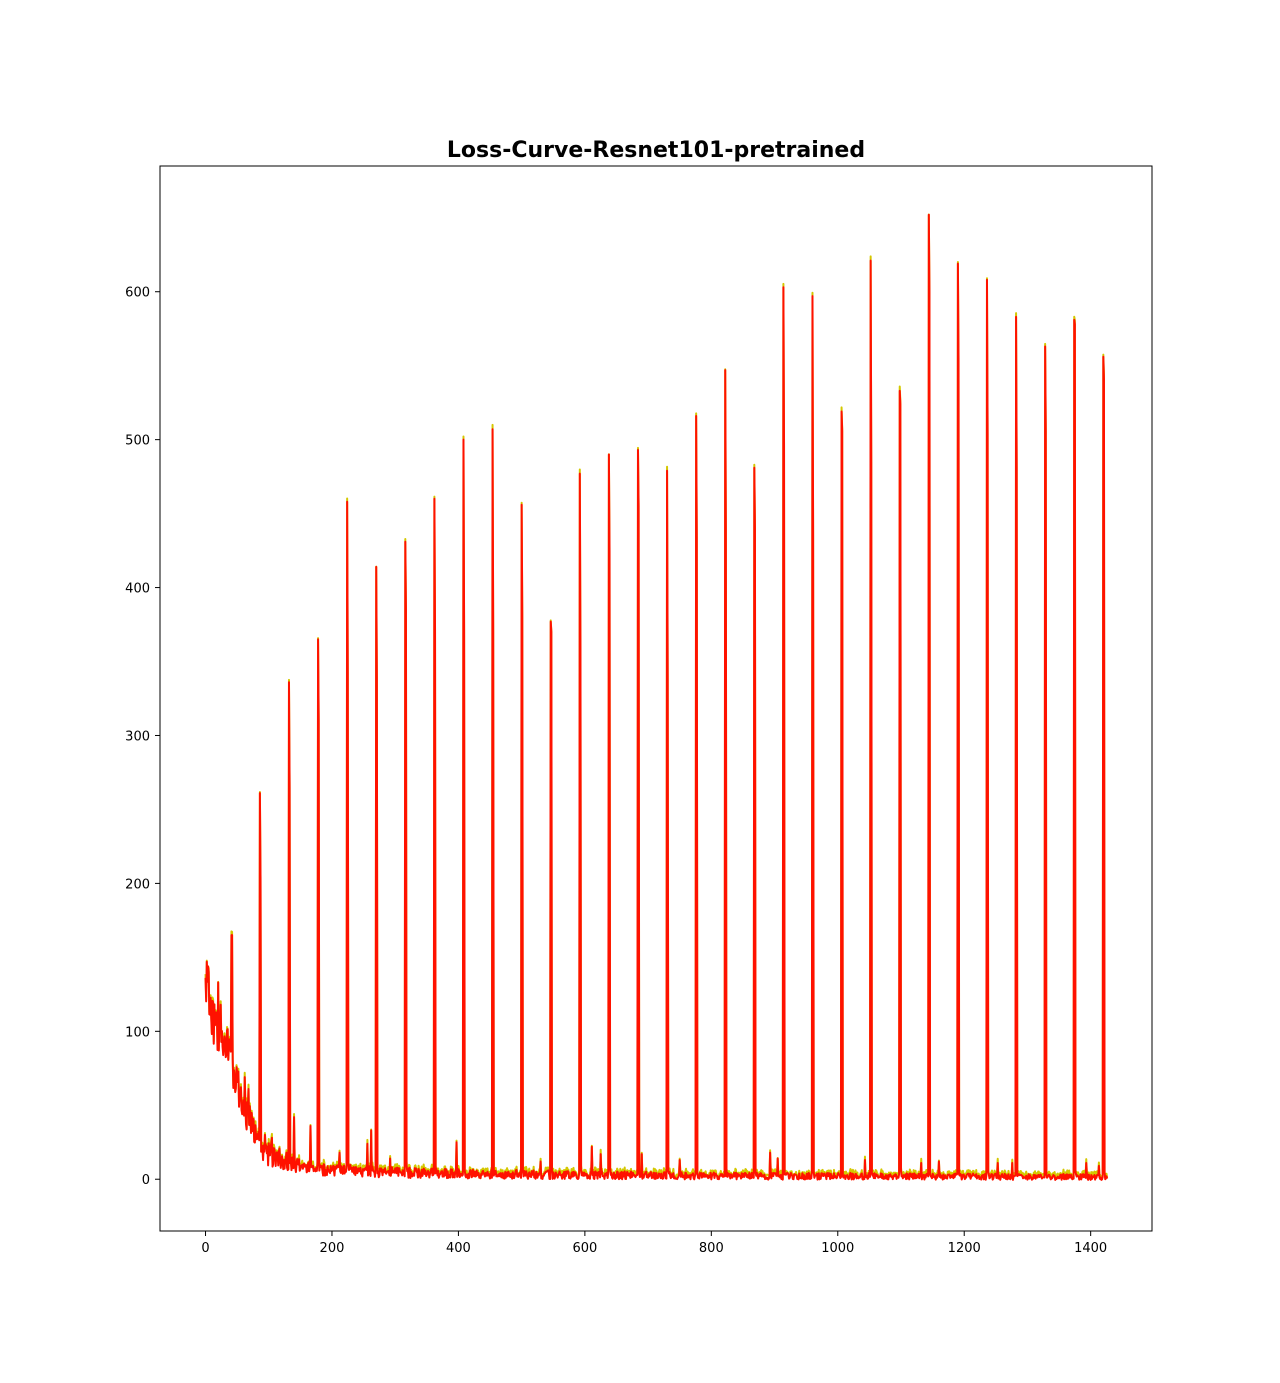 The width and height of the screenshot is (1280, 1383). I want to click on x-tick-label: 400, so click(458, 1248).